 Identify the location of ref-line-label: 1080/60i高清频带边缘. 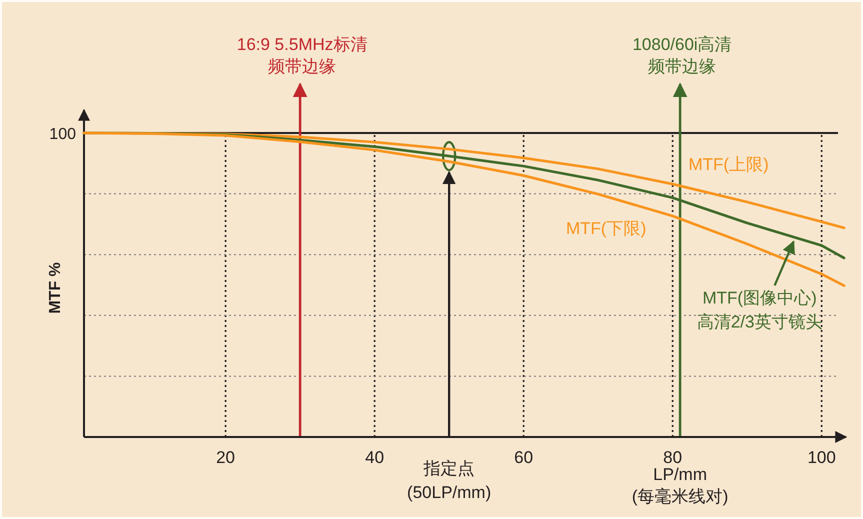
(682, 55).